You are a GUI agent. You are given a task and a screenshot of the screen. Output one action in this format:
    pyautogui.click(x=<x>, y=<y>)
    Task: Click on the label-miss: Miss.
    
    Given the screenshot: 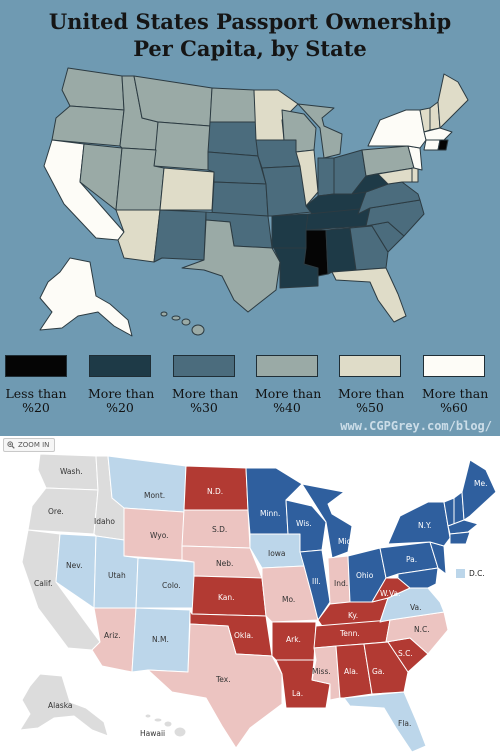 What is the action you would take?
    pyautogui.click(x=321, y=671)
    